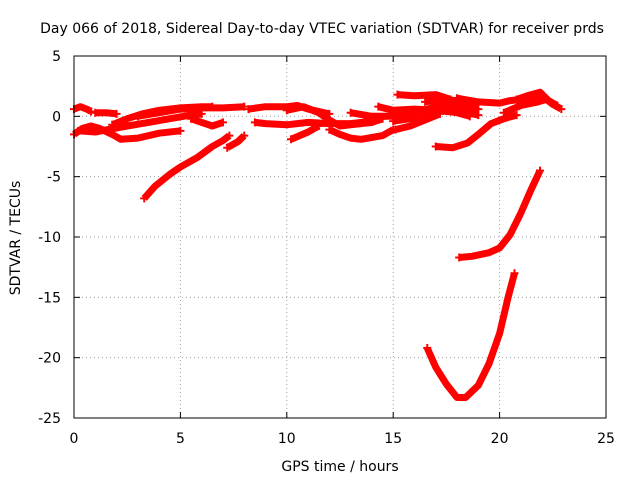 This screenshot has height=480, width=640. What do you see at coordinates (207, 122) in the screenshot?
I see `trace-s7` at bounding box center [207, 122].